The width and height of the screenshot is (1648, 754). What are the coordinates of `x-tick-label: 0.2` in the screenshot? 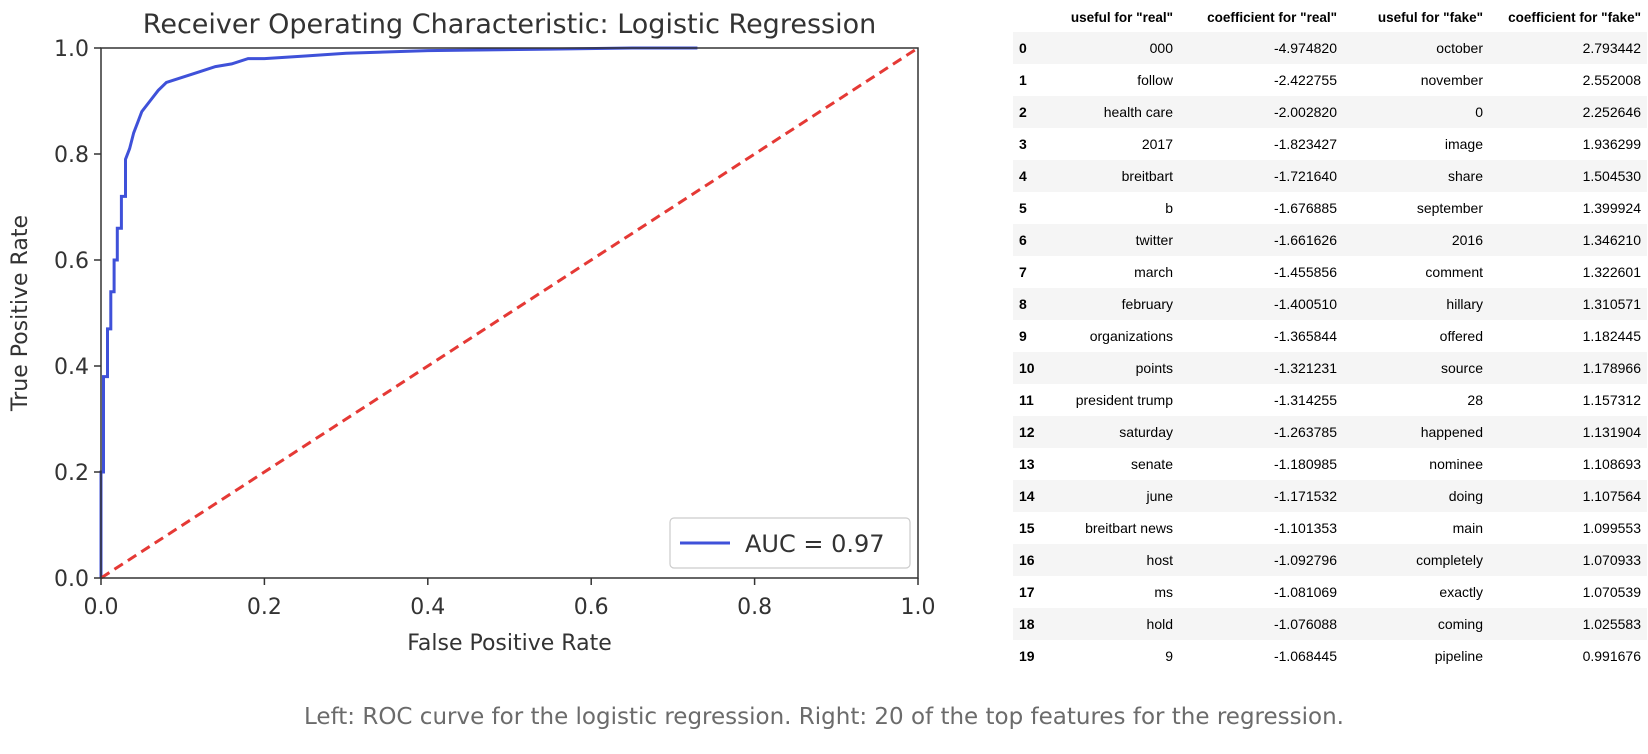 It's located at (264, 607).